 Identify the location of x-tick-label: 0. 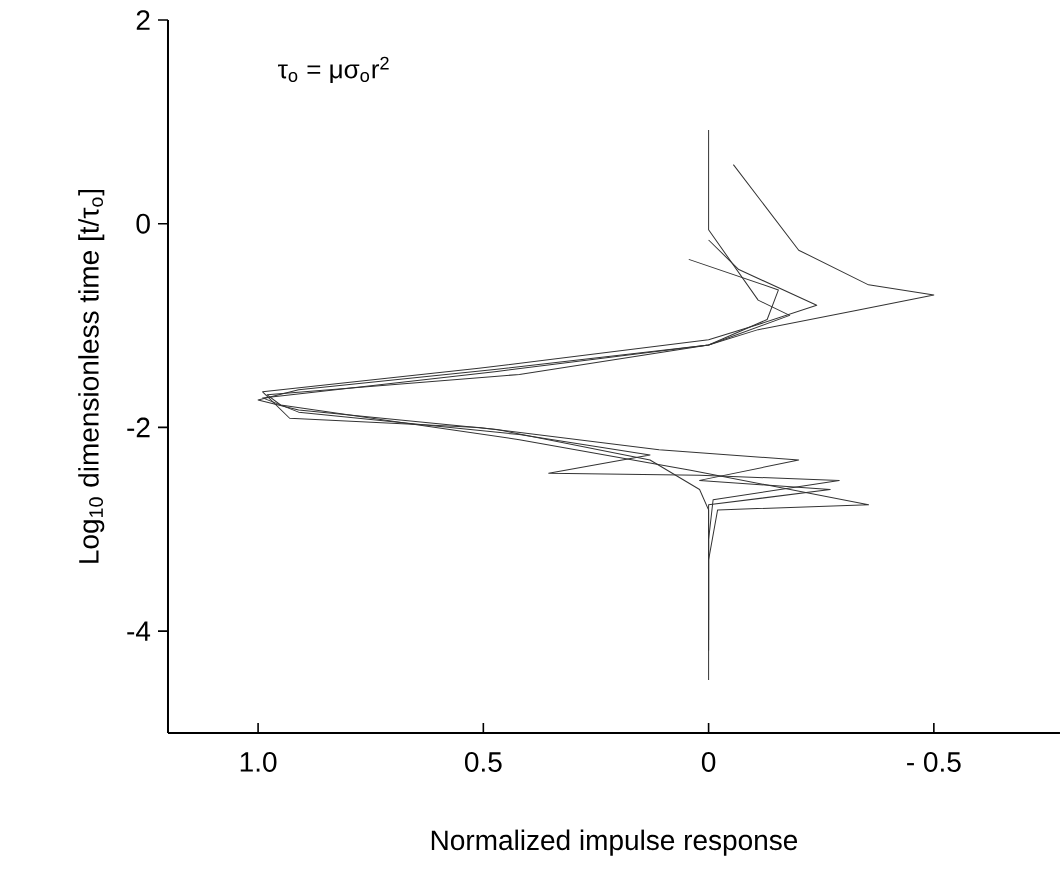
(708, 762).